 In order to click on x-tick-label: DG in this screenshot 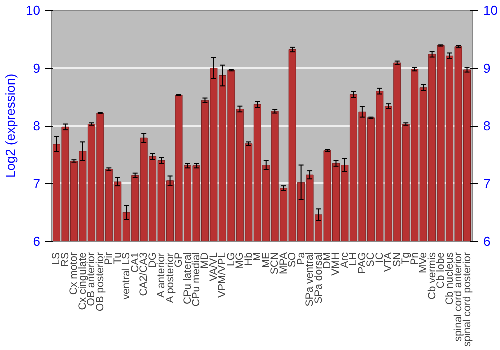, I will do `click(152, 260)`.